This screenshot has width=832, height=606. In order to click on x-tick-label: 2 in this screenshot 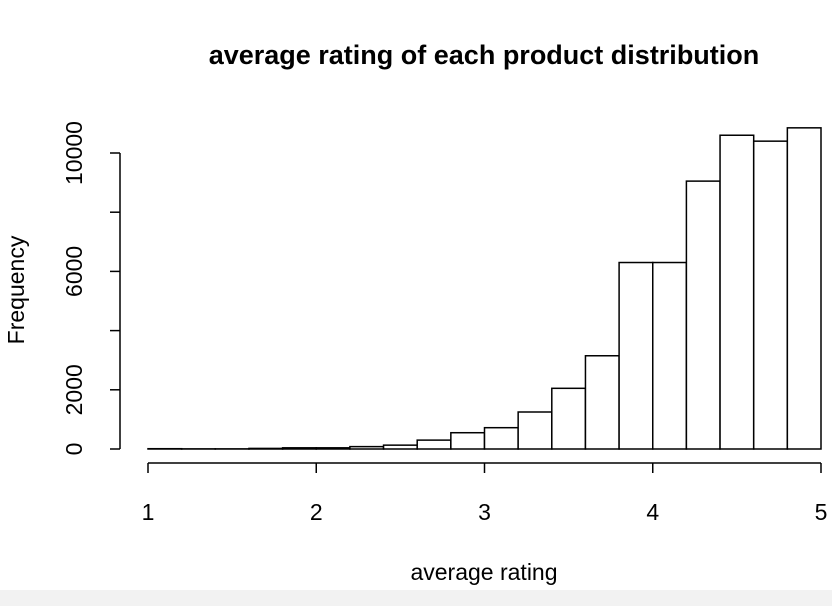, I will do `click(316, 512)`.